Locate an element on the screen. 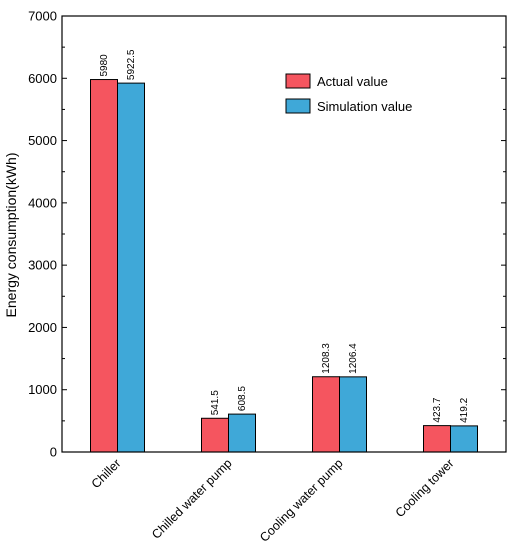 The height and width of the screenshot is (550, 511). data-label-simulation-1: 608.5 is located at coordinates (242, 398).